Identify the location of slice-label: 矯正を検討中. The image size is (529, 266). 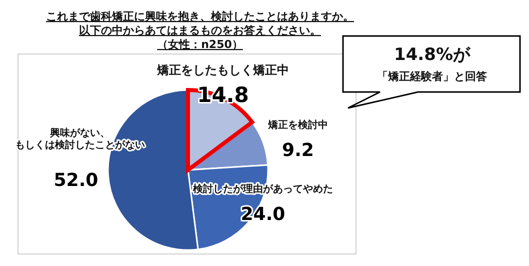
(297, 125).